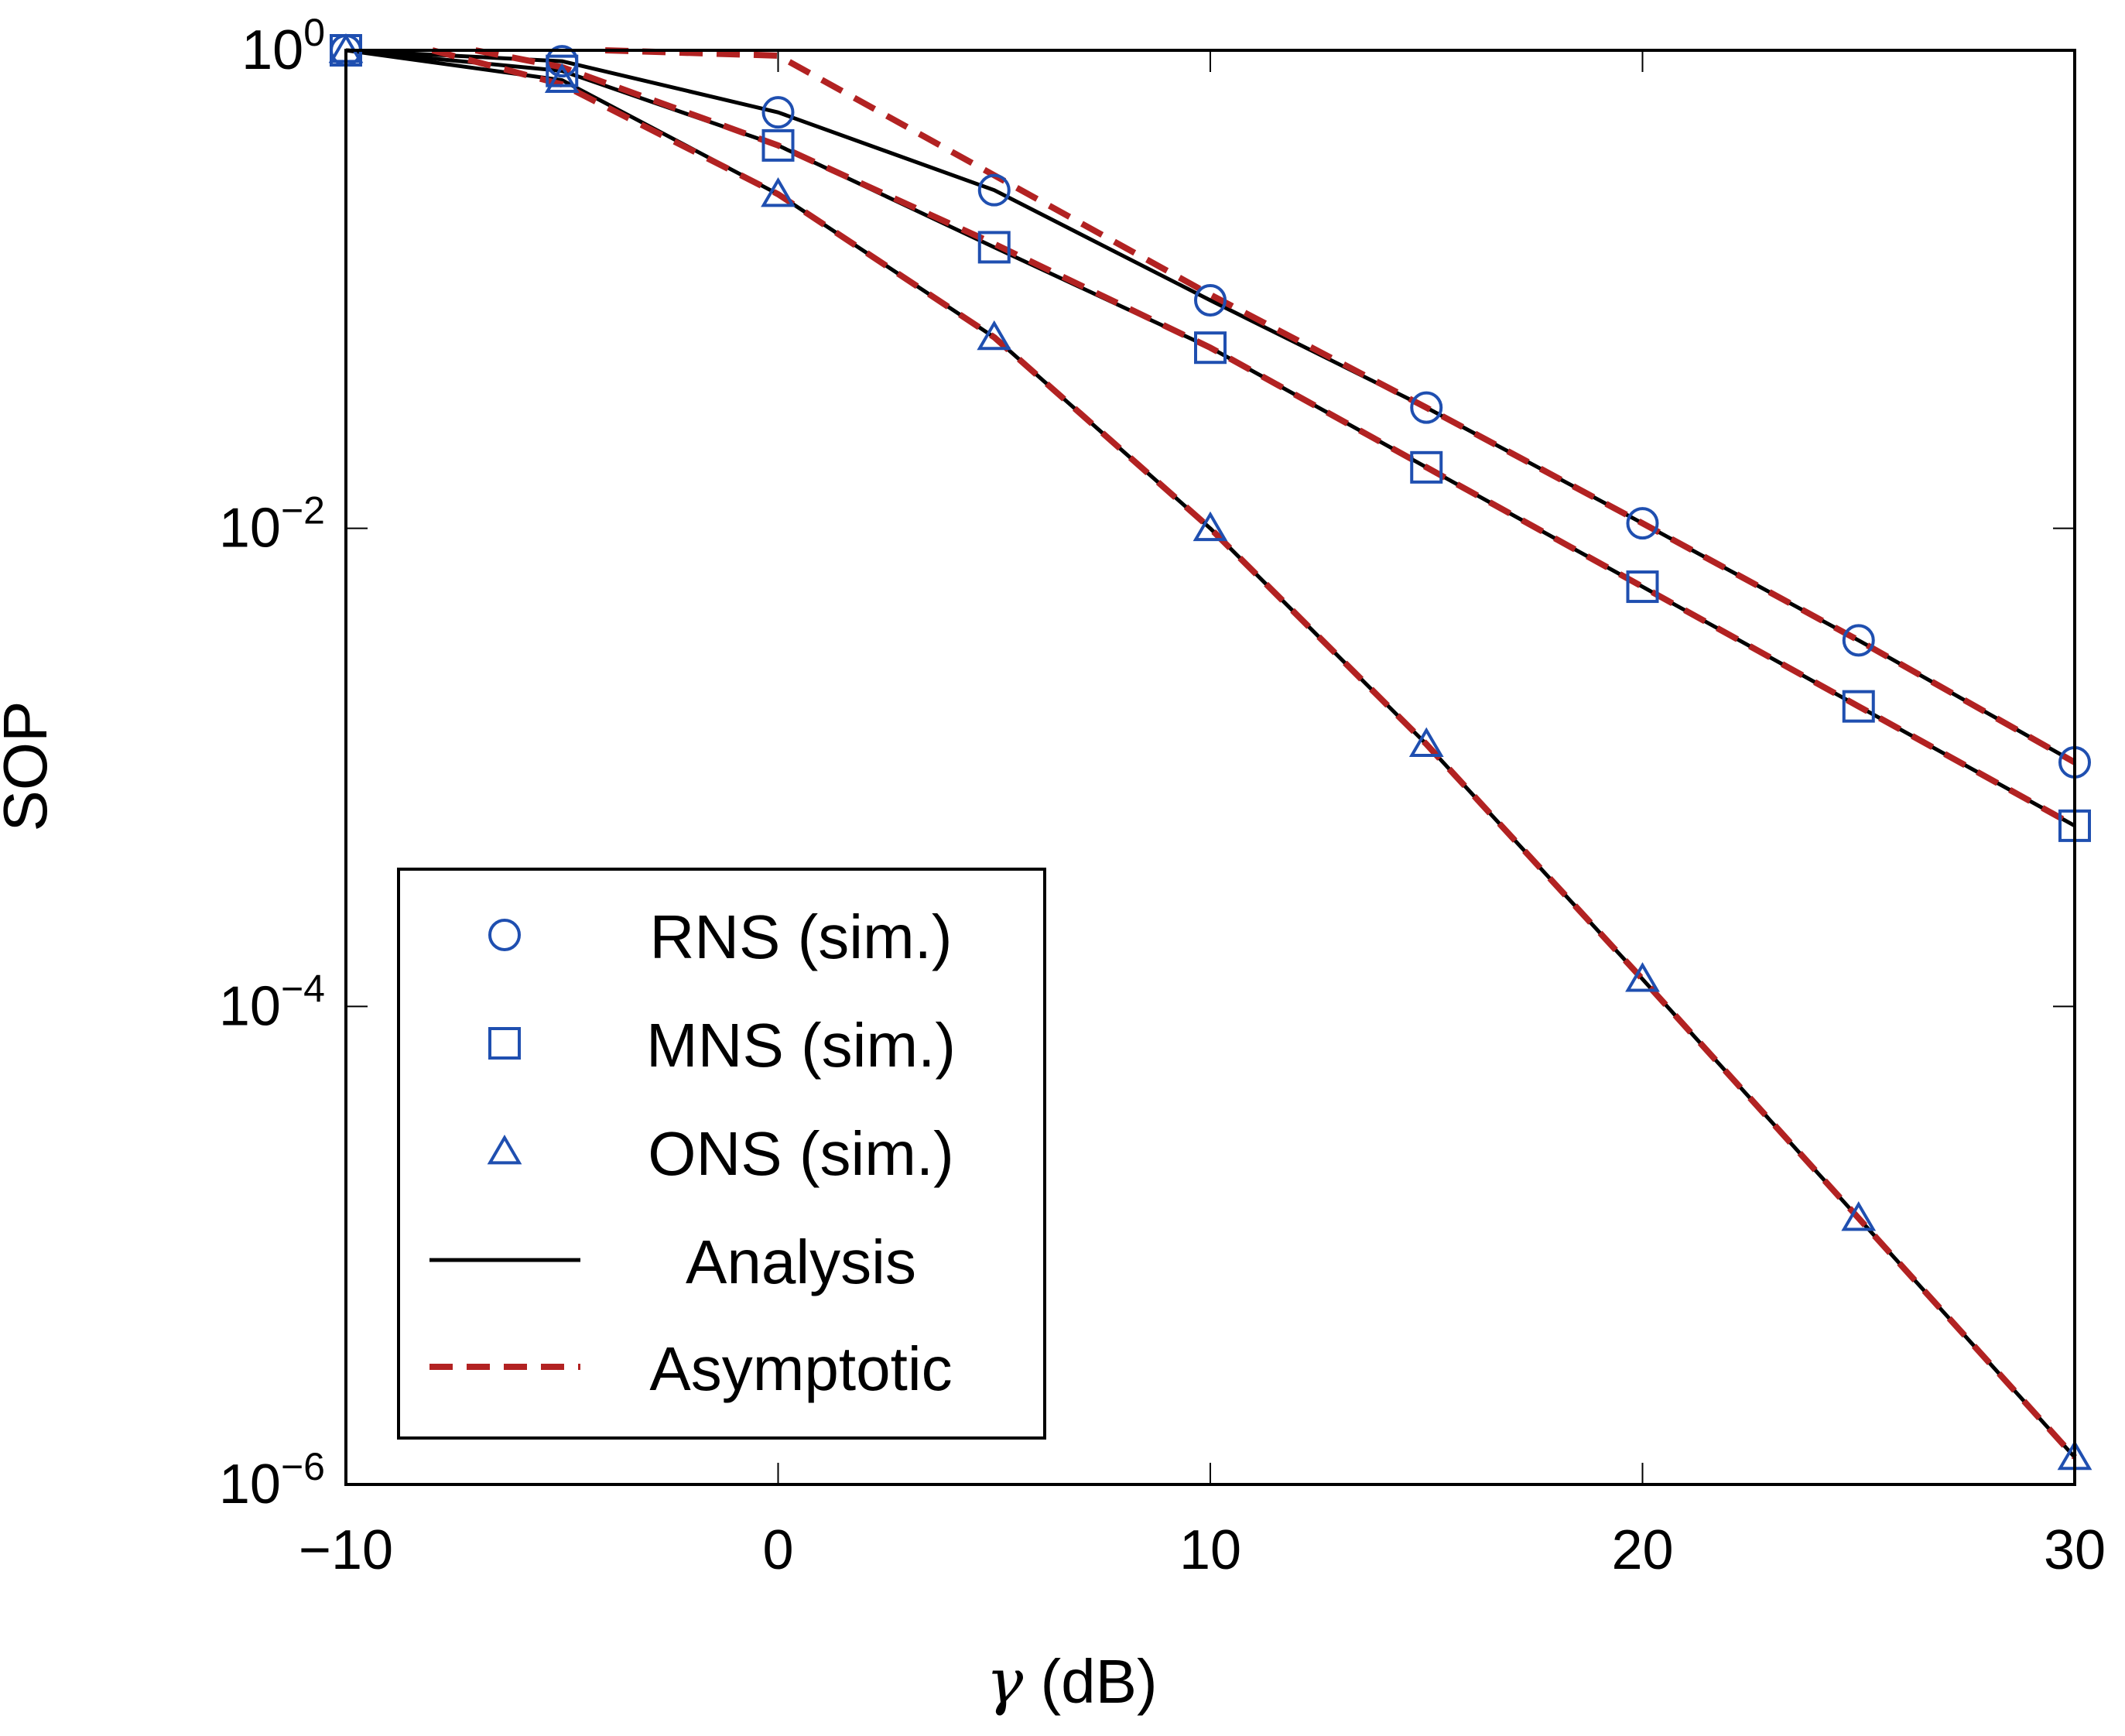 Image resolution: width=2125 pixels, height=1736 pixels. Describe the element at coordinates (801, 1153) in the screenshot. I see `legend-label: ONS (sim.)` at that location.